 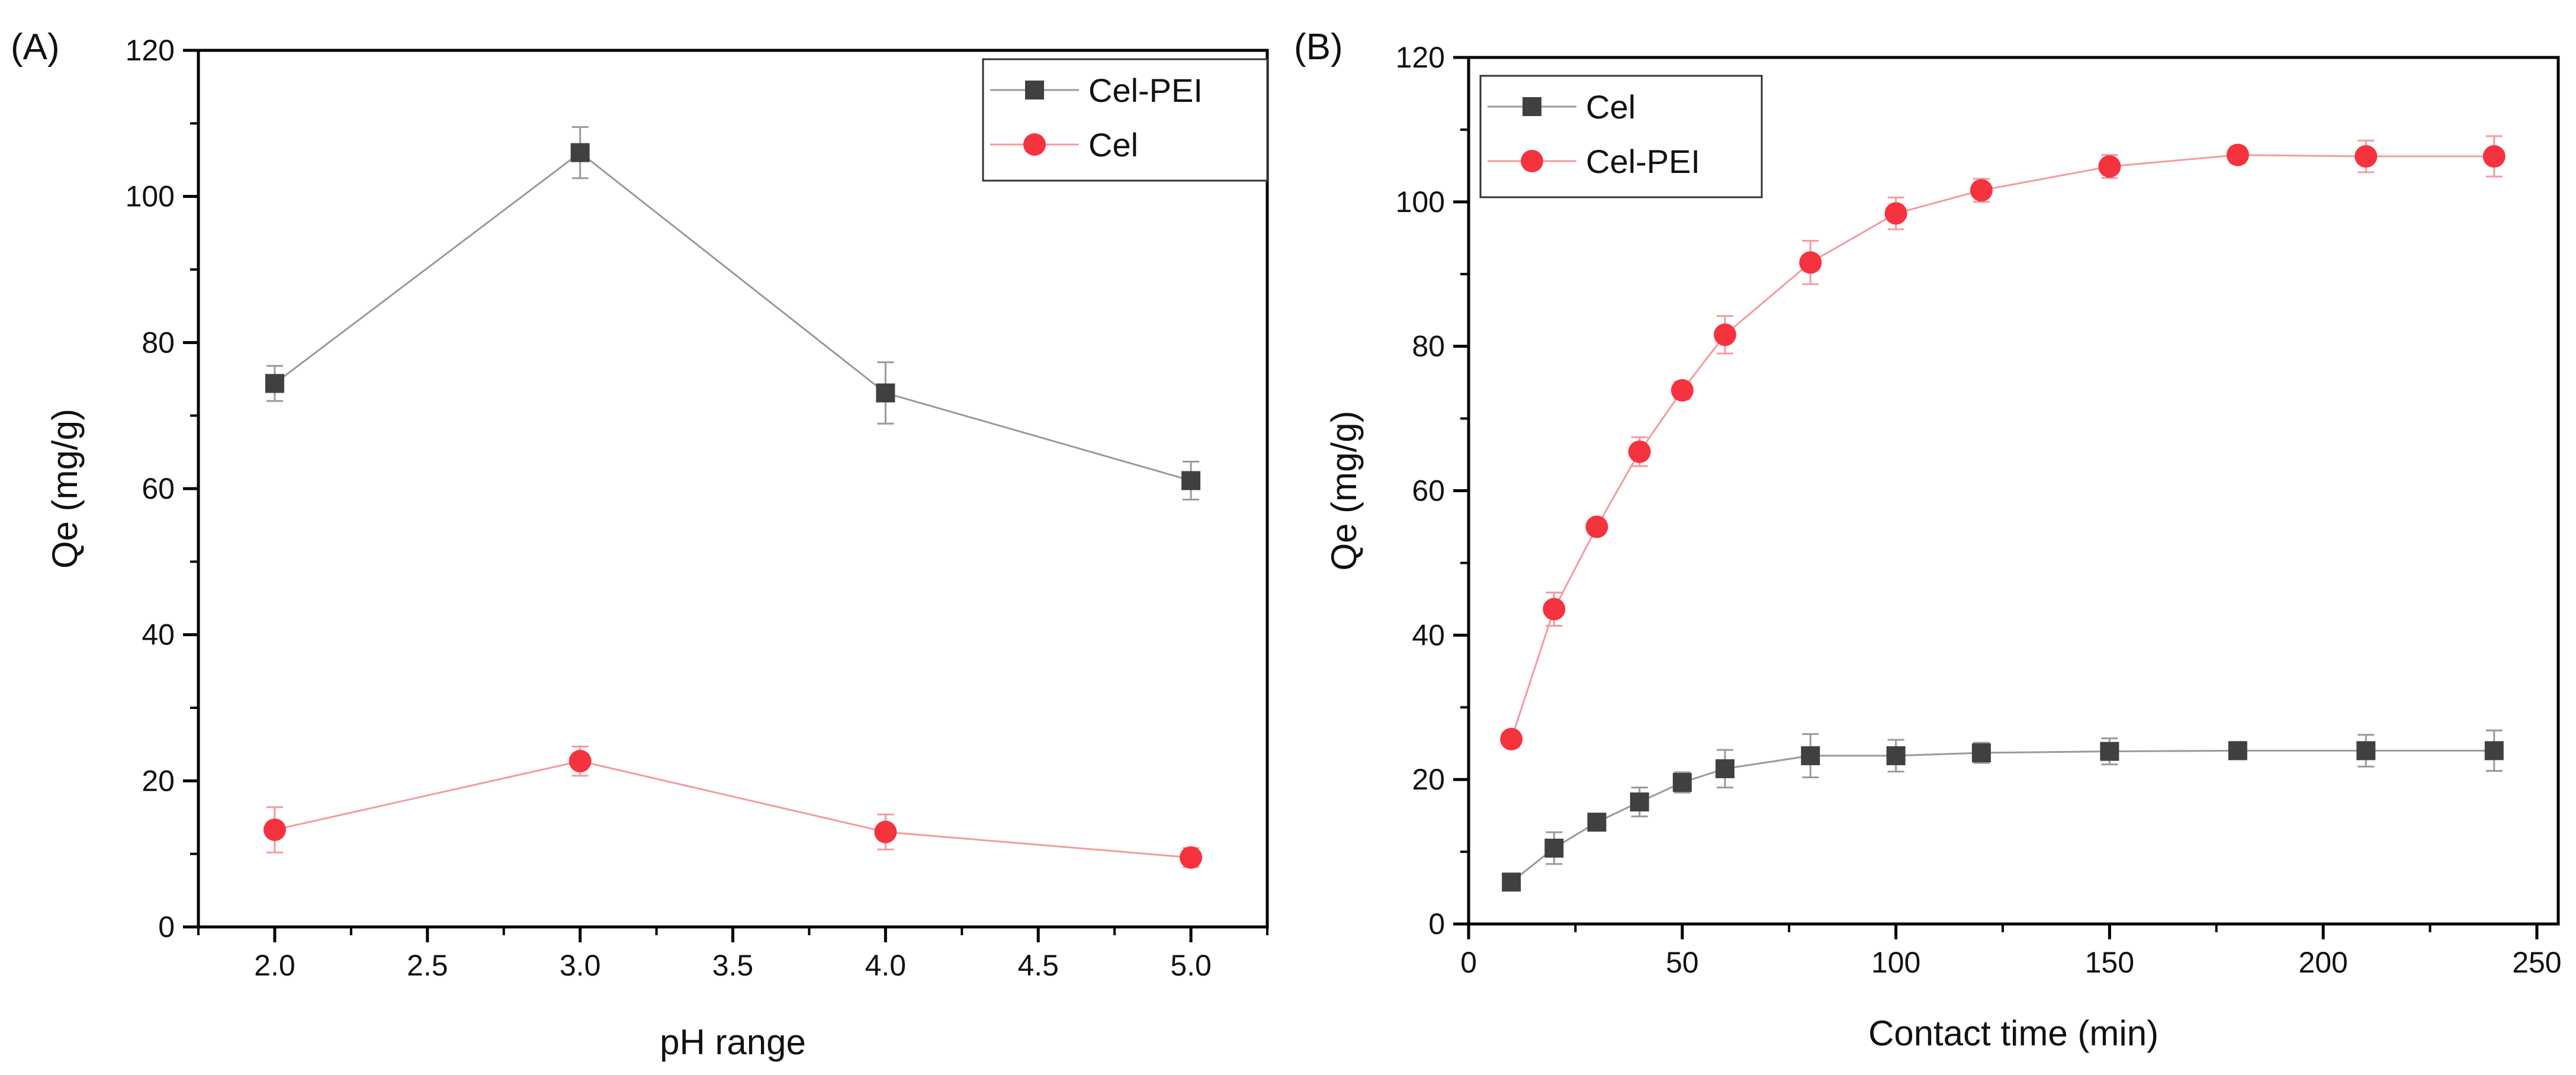 I want to click on x-tick-label: 4.5, so click(x=1038, y=965).